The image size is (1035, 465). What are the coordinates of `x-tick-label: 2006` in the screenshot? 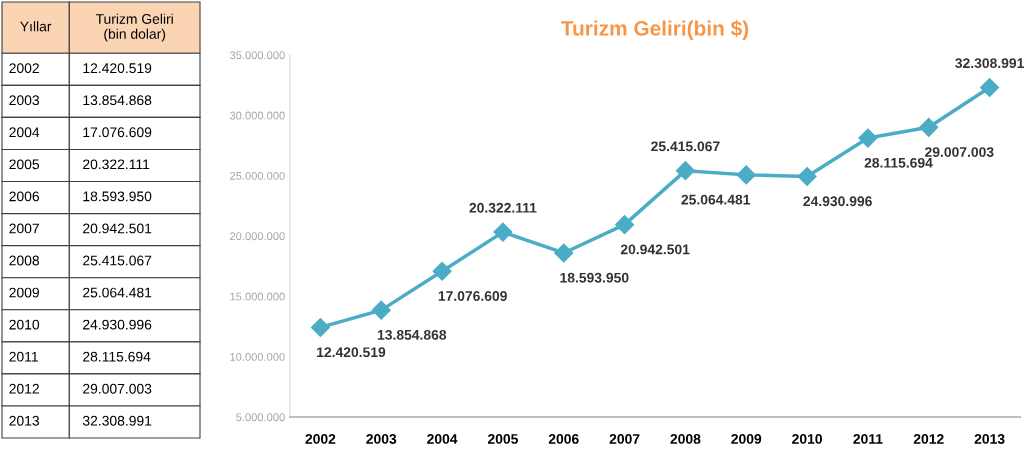 It's located at (563, 439).